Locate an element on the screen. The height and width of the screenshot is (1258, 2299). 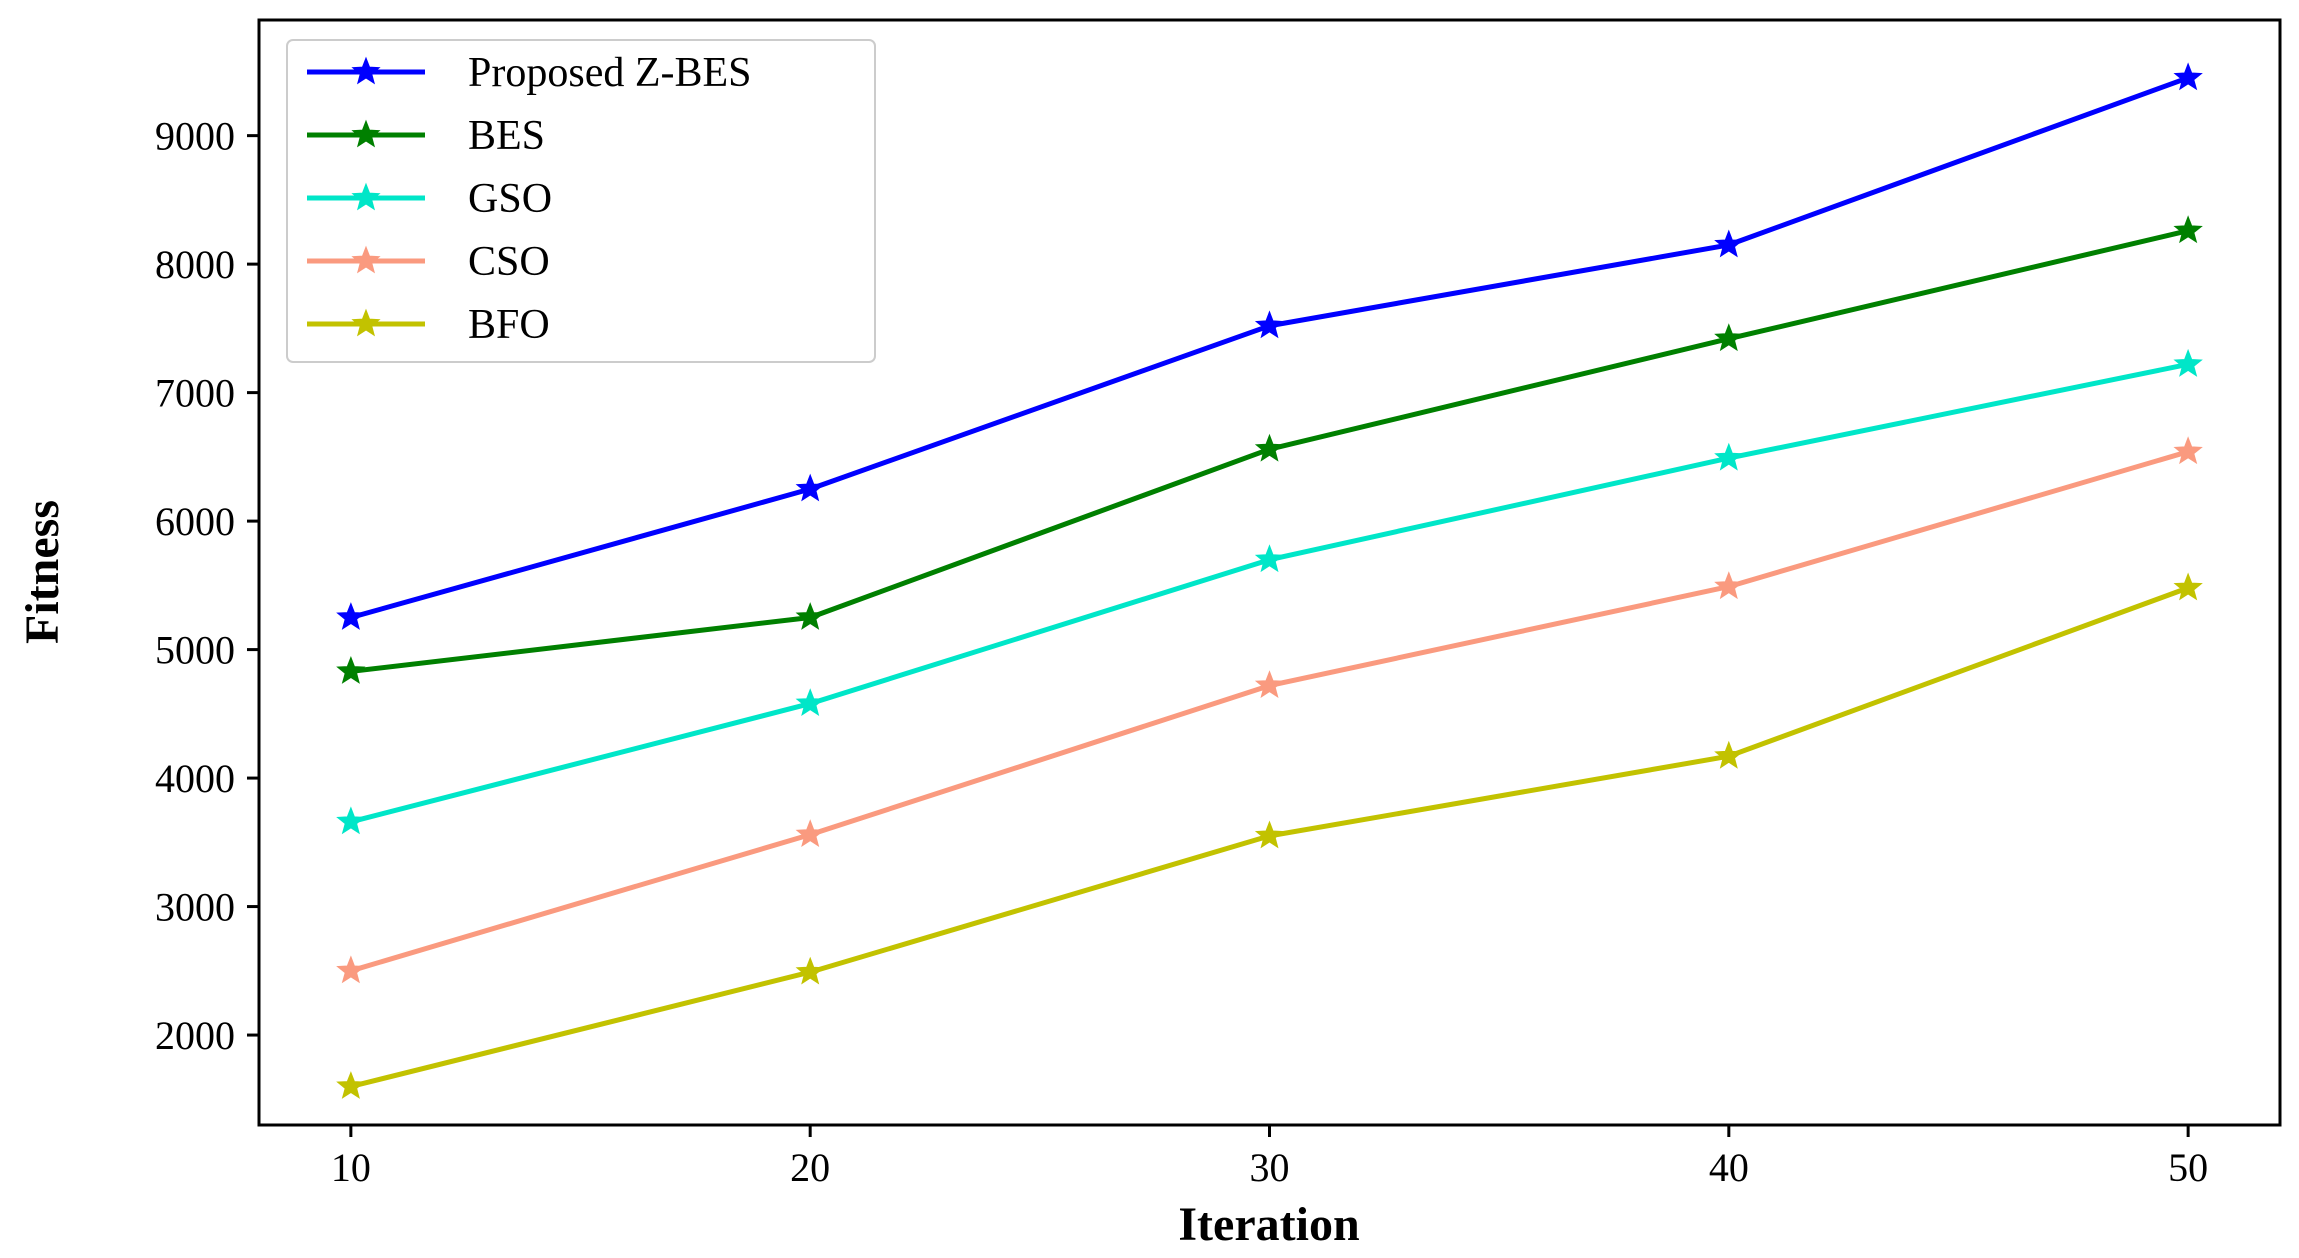
y-tick-label: 6000 is located at coordinates (195, 521).